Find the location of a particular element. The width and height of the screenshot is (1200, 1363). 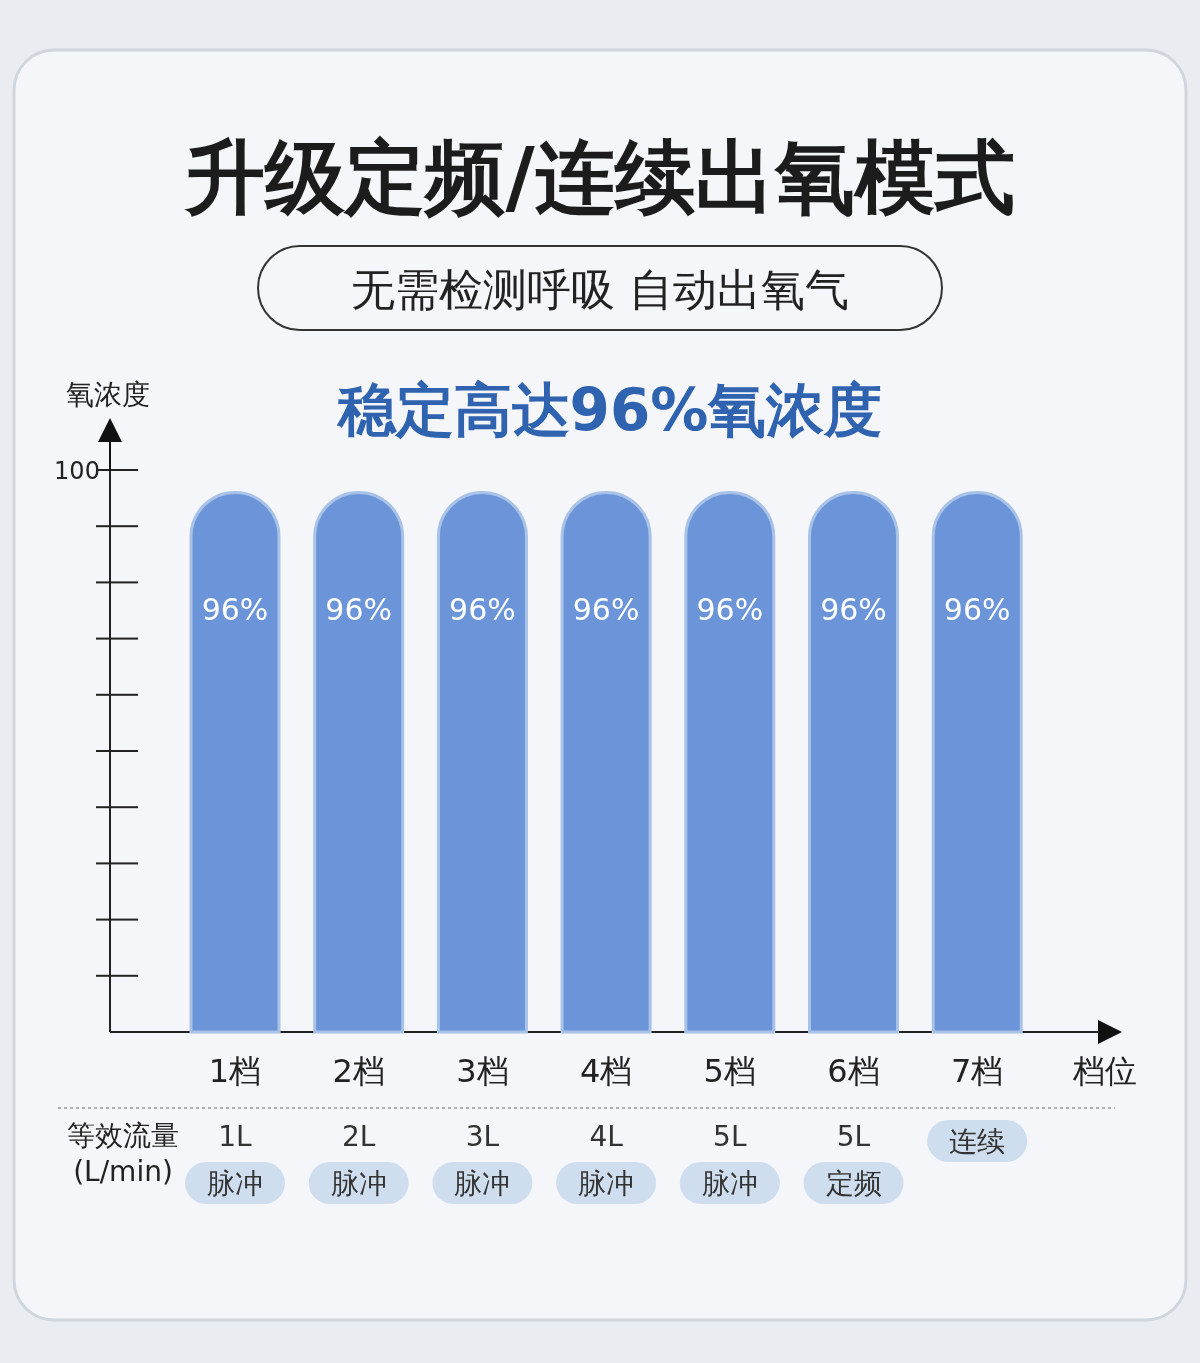

x-tick-label: 4档 is located at coordinates (606, 1071).